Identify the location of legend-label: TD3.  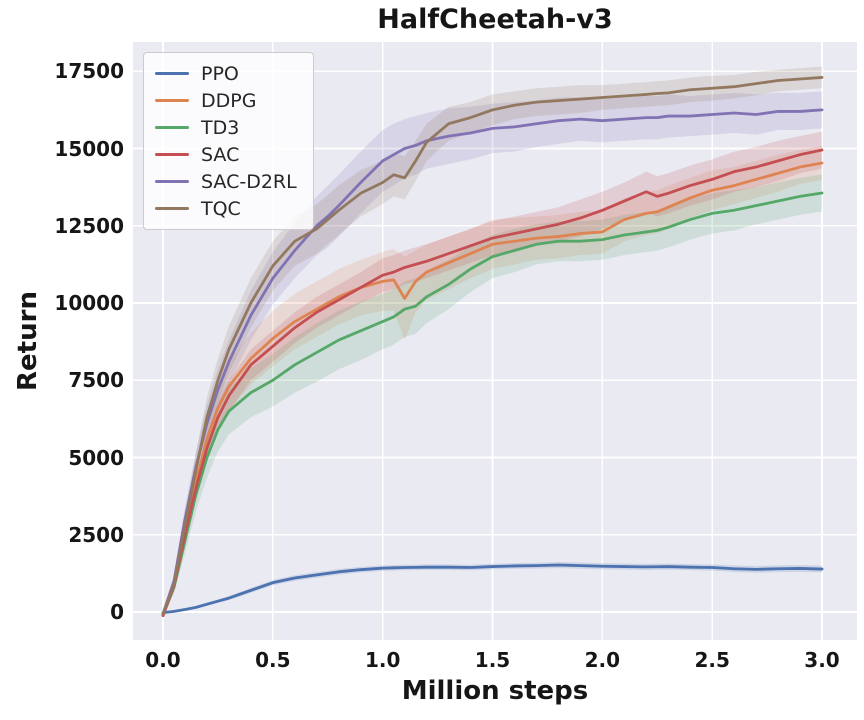
(220, 127).